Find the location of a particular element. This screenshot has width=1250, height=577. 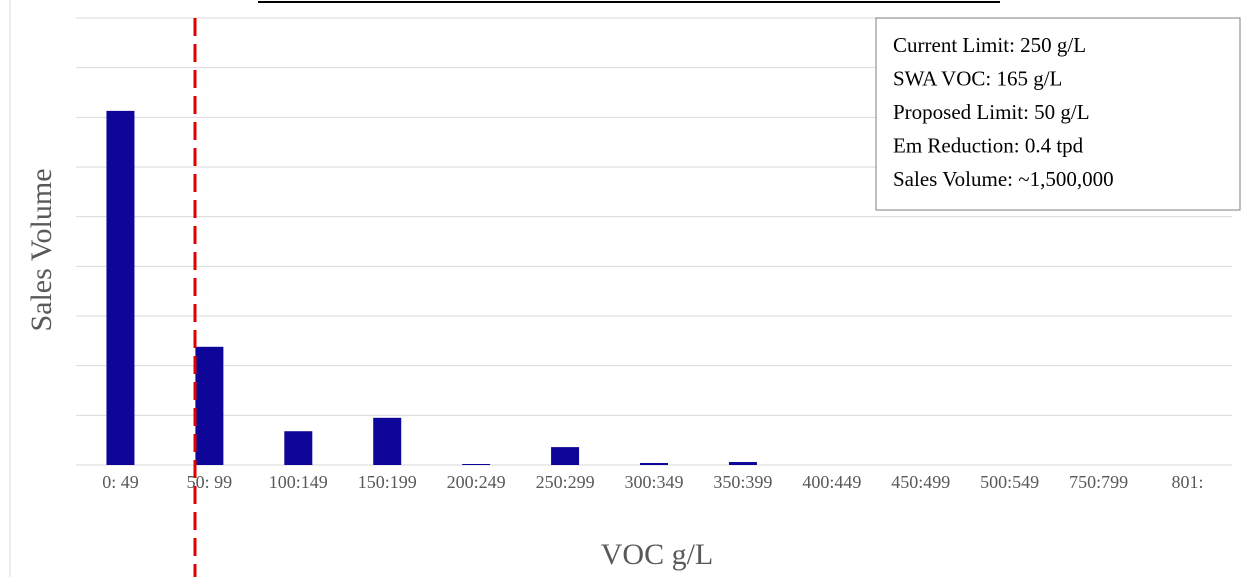

x-axis-label: VOC g/L is located at coordinates (657, 554).